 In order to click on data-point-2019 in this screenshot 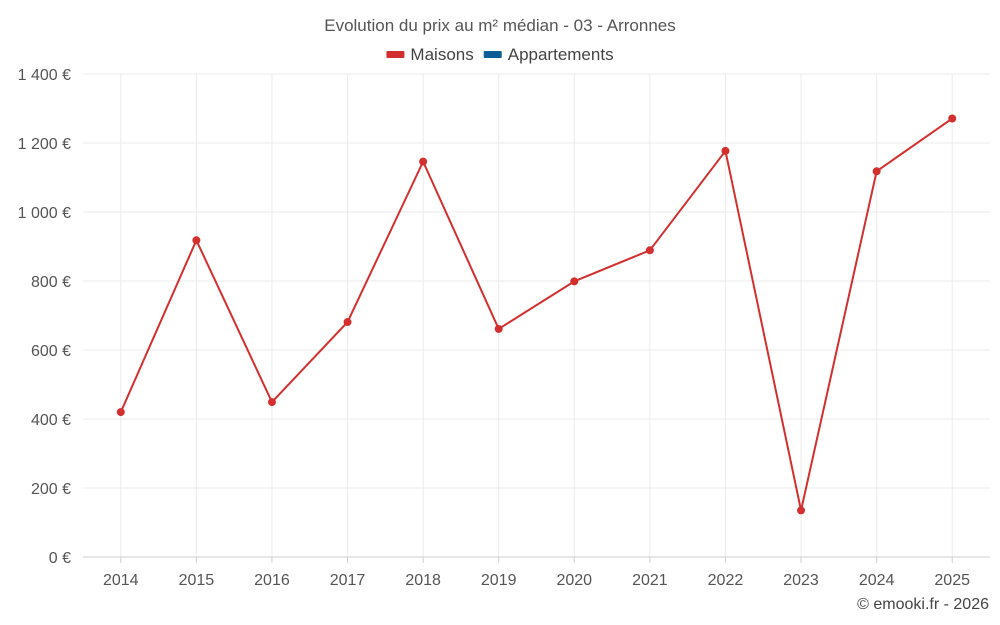, I will do `click(498, 328)`.